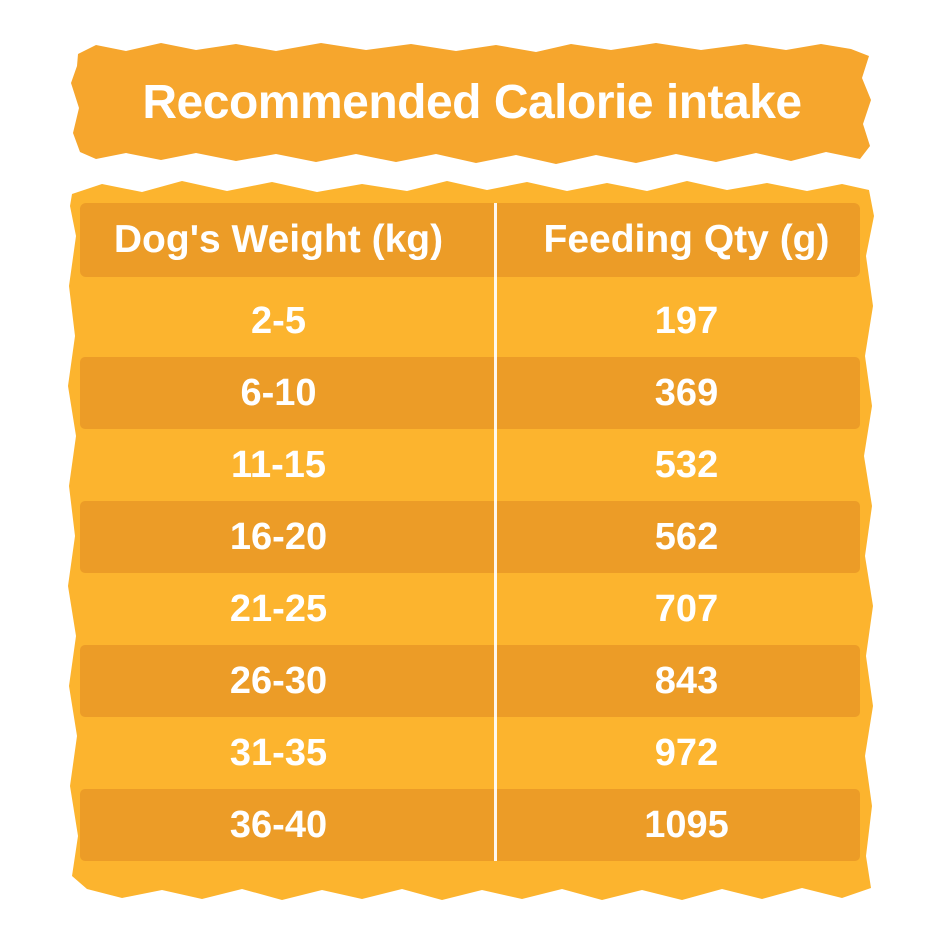  I want to click on qty-cell: 843, so click(686, 680).